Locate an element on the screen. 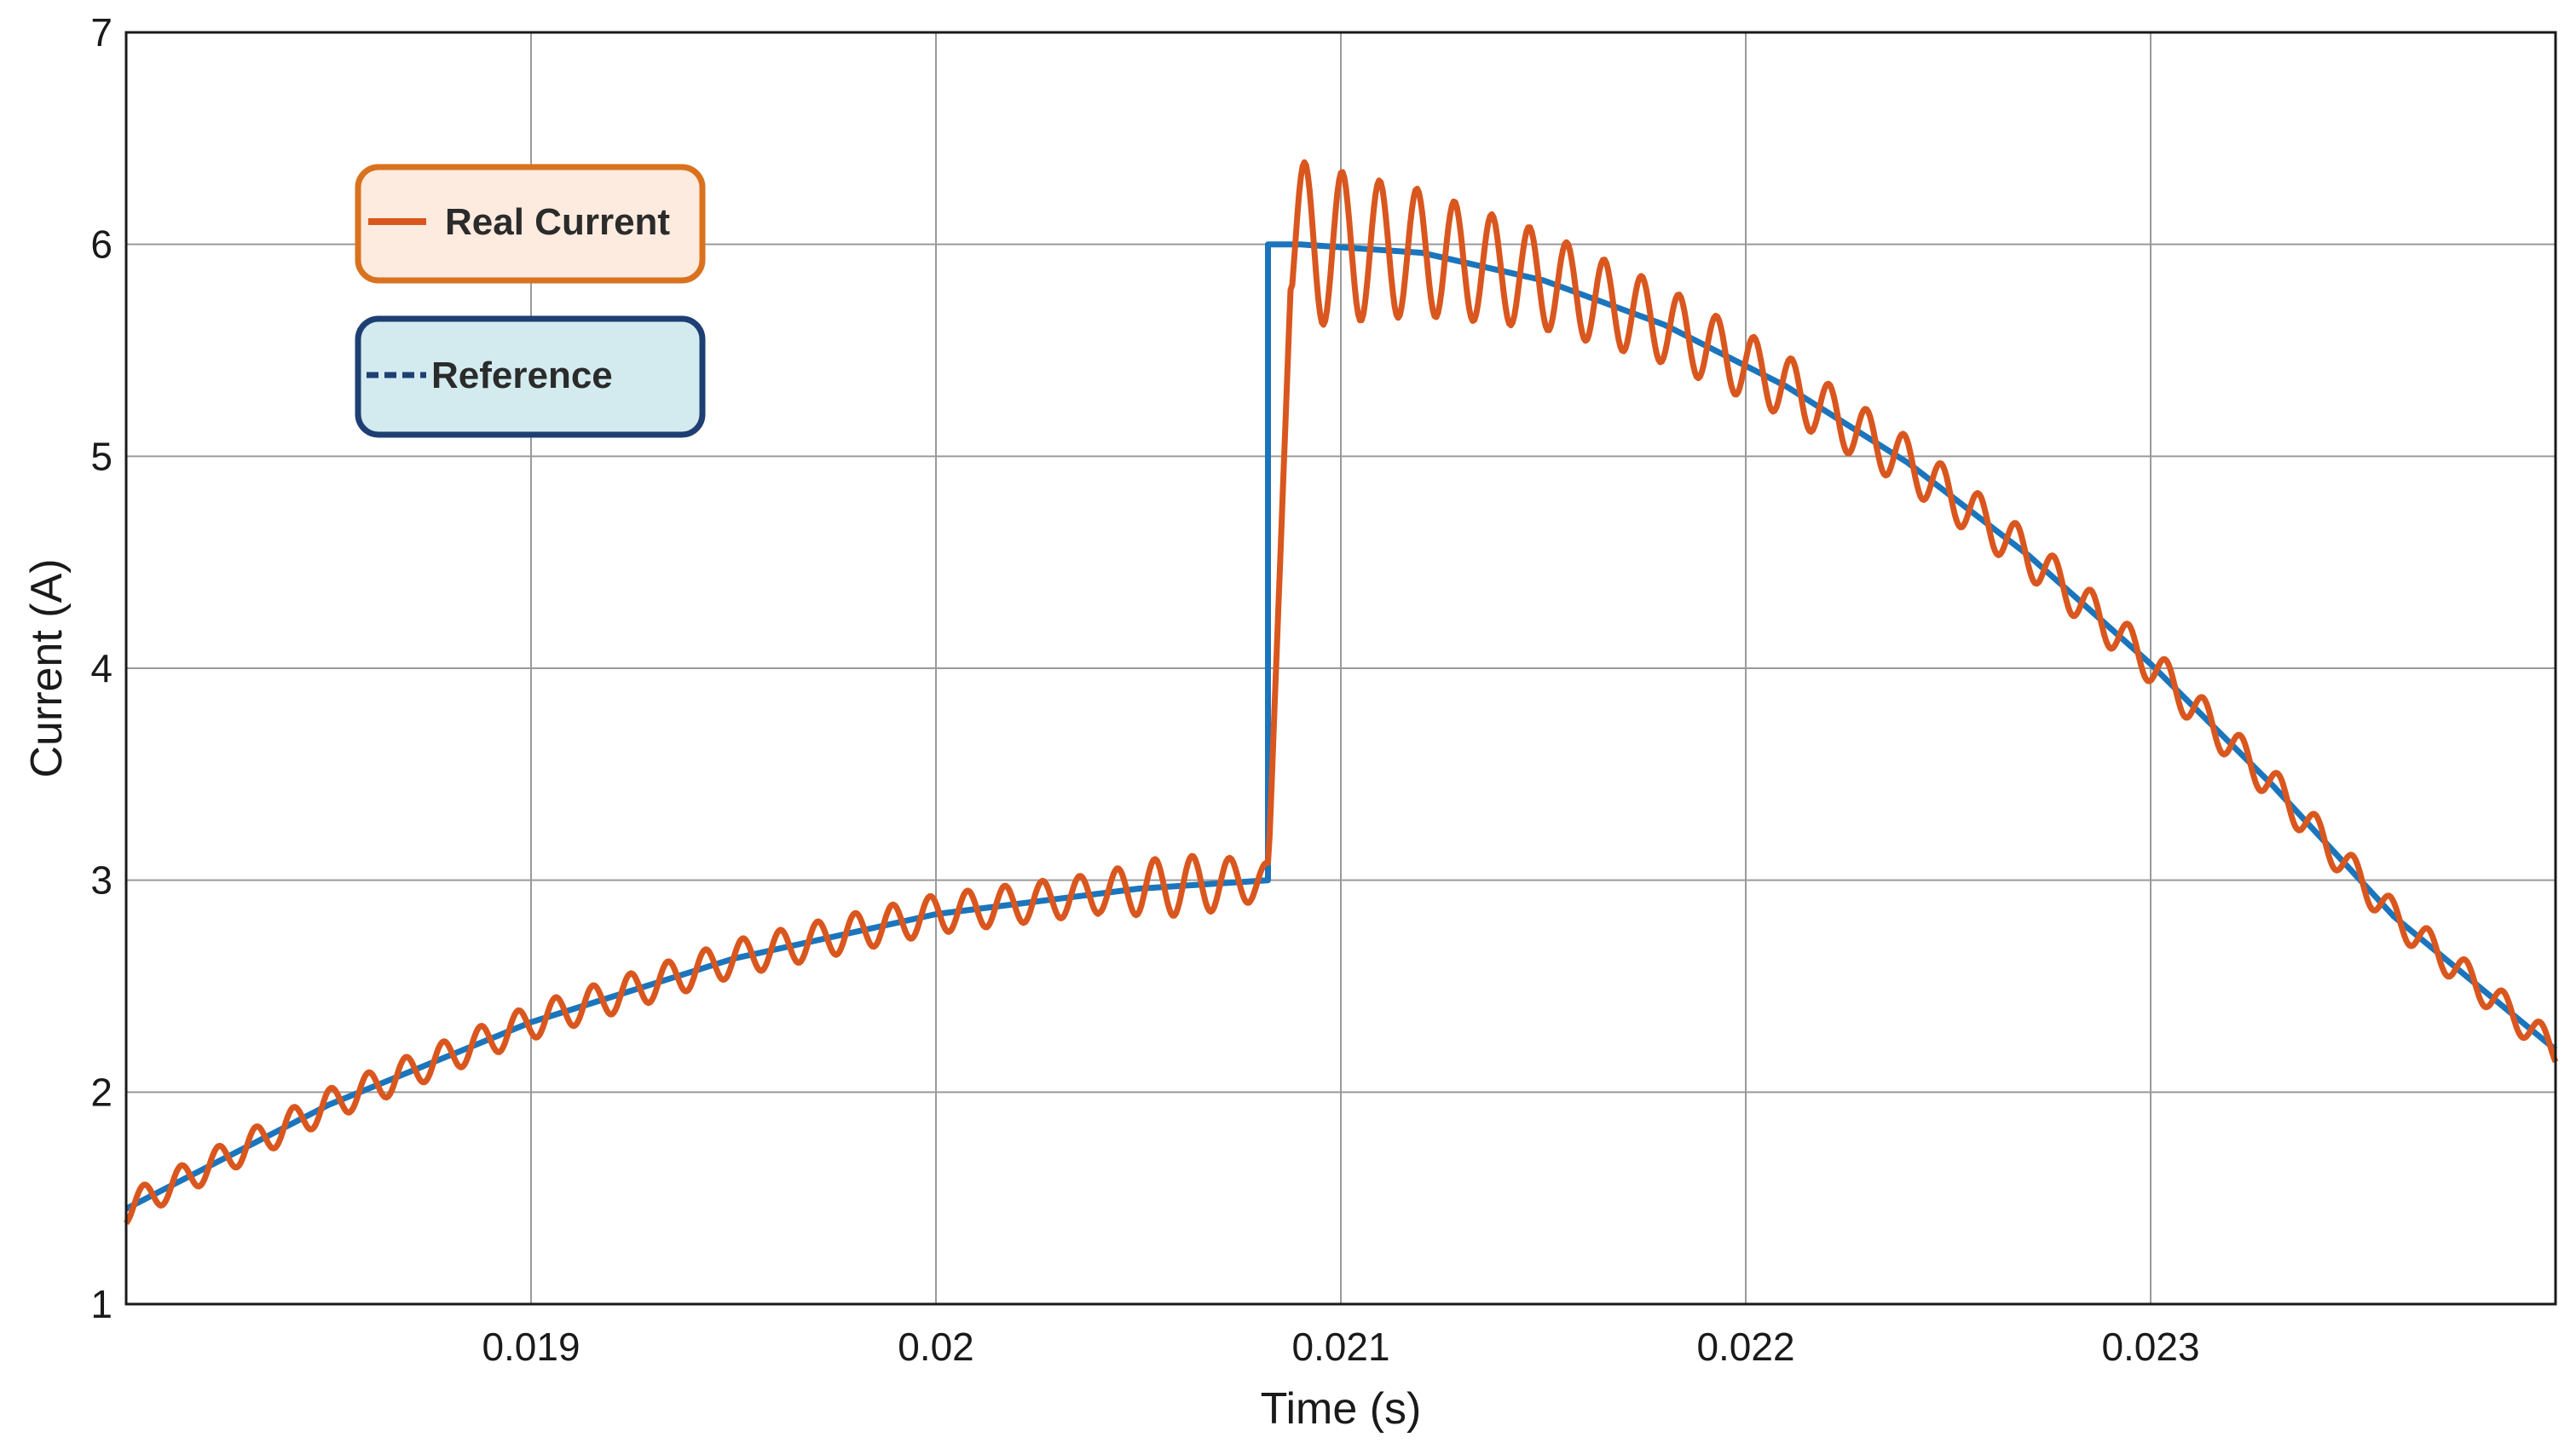  x-tick-label: 0.022 is located at coordinates (1745, 1347).